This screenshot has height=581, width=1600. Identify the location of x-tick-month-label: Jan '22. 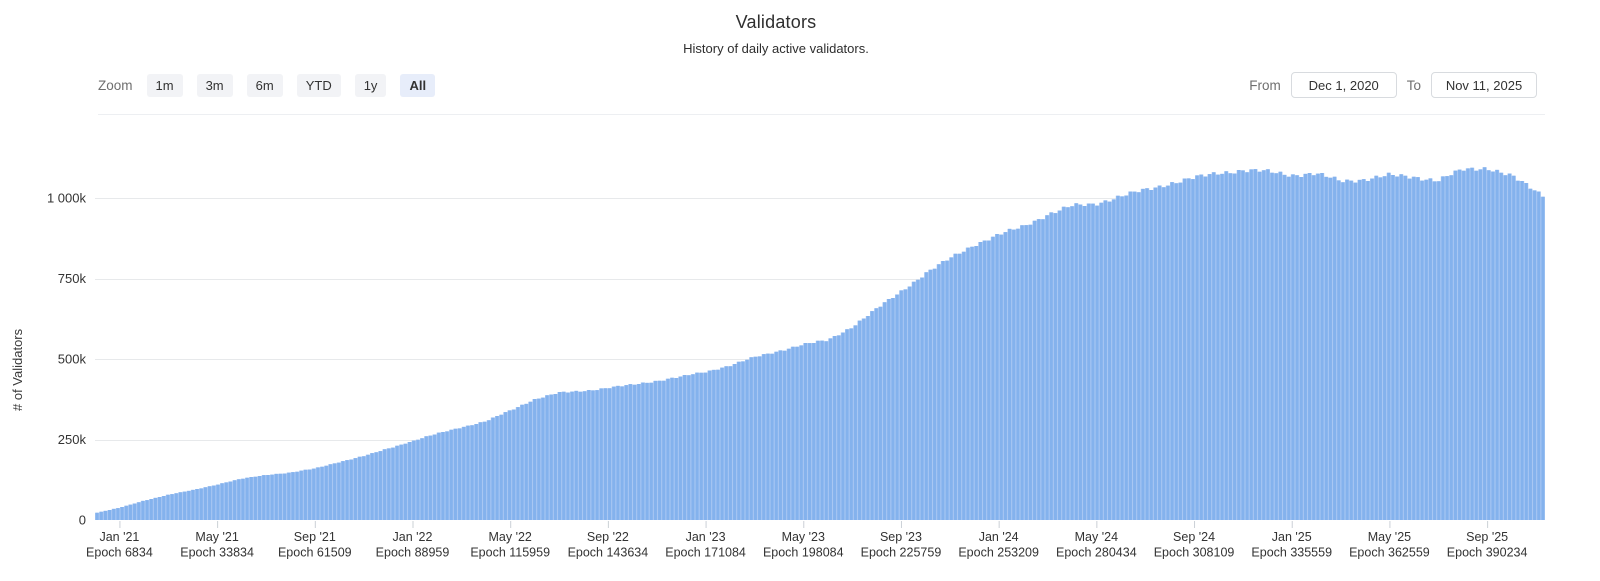
(413, 537).